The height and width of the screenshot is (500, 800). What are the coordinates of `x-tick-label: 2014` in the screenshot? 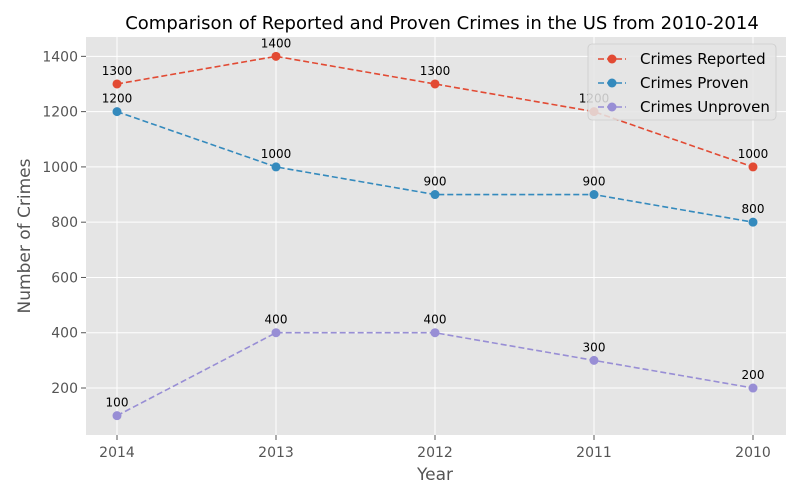 It's located at (117, 453).